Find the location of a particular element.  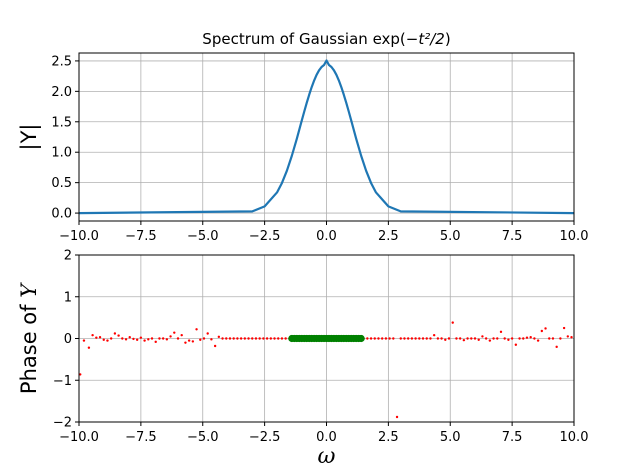

phase-x-tick-label: 7.5 is located at coordinates (512, 437).